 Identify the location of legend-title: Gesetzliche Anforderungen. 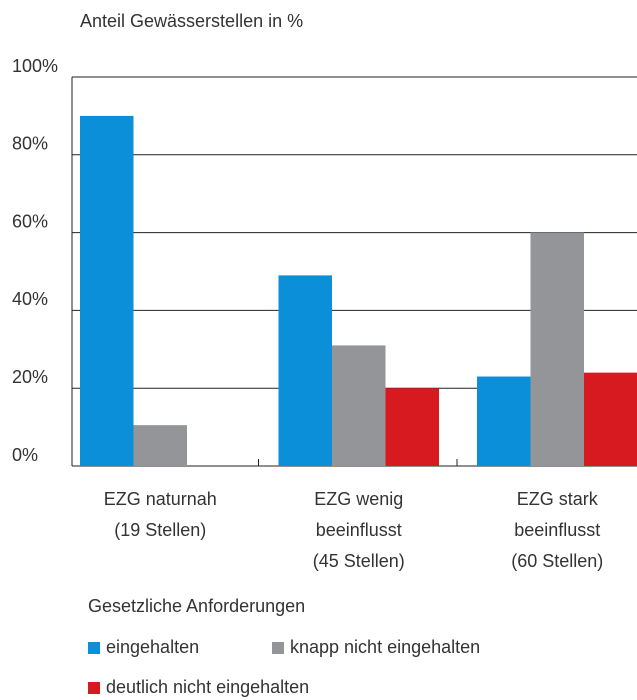
(196, 606).